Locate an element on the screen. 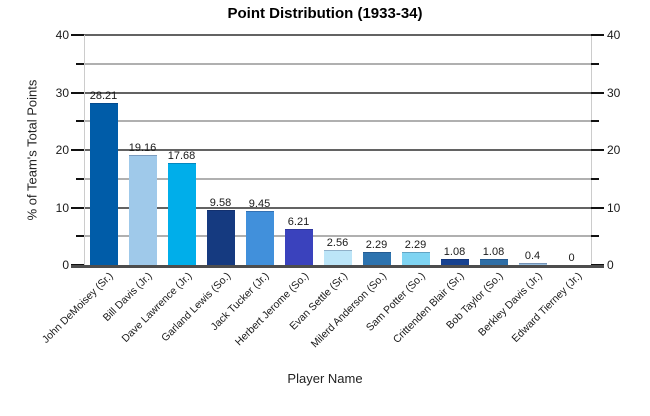 The height and width of the screenshot is (416, 650). y-tick-label-right: 30 is located at coordinates (614, 92).